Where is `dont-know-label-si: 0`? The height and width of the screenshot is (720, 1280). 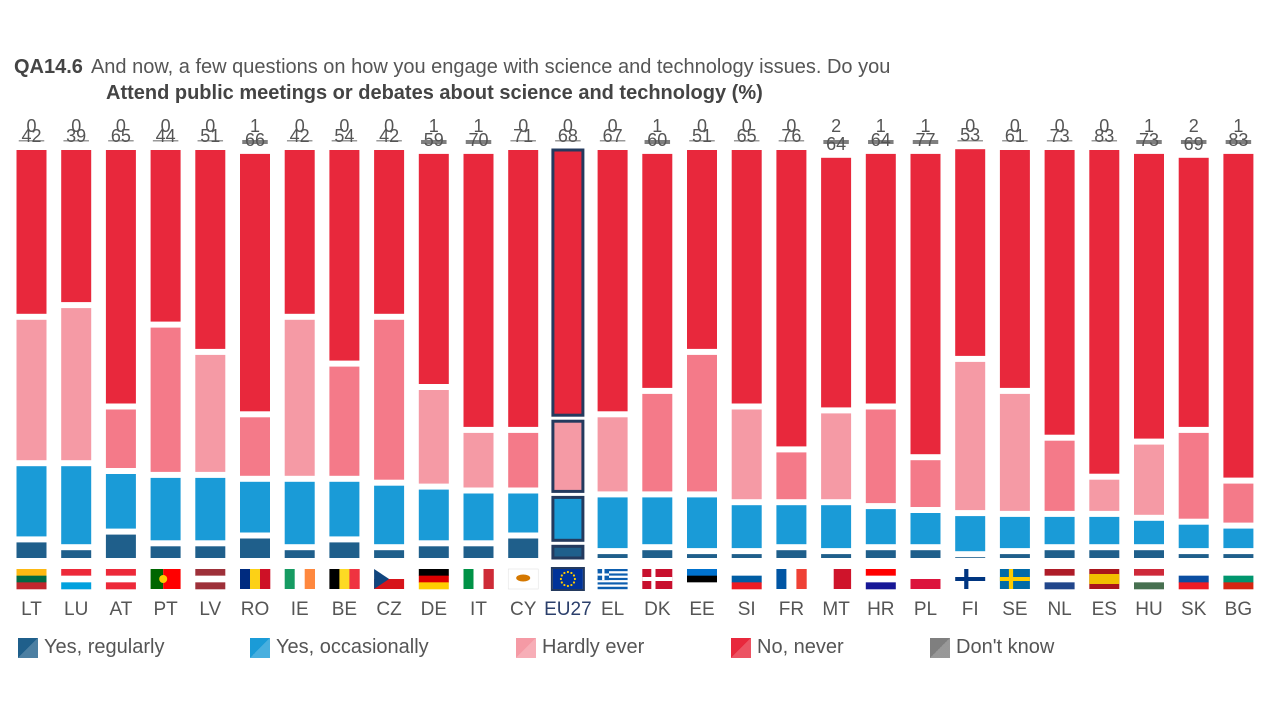
dont-know-label-si: 0 is located at coordinates (747, 126).